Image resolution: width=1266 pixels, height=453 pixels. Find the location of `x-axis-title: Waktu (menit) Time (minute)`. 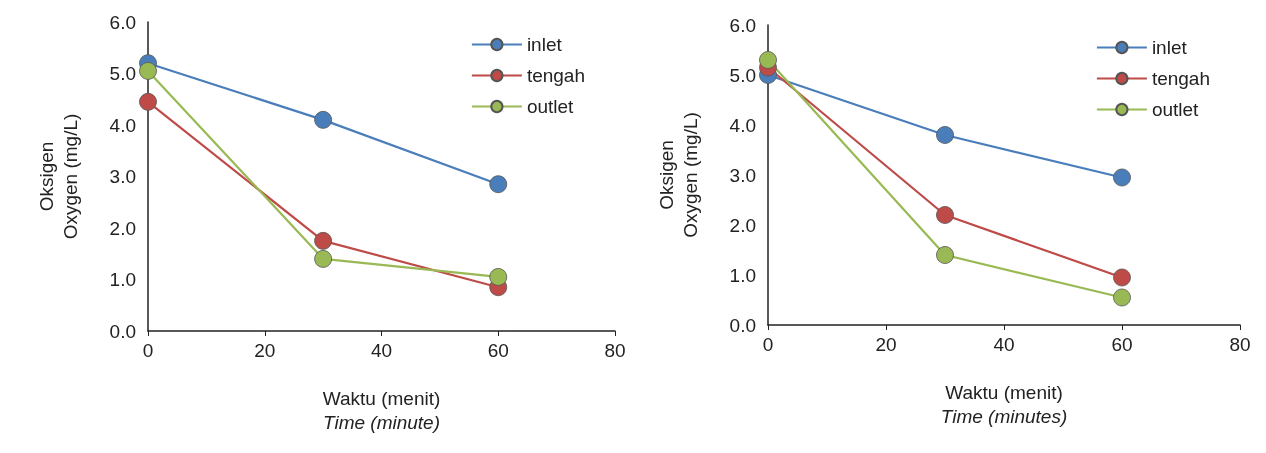

x-axis-title: Waktu (menit) Time (minute) is located at coordinates (381, 410).